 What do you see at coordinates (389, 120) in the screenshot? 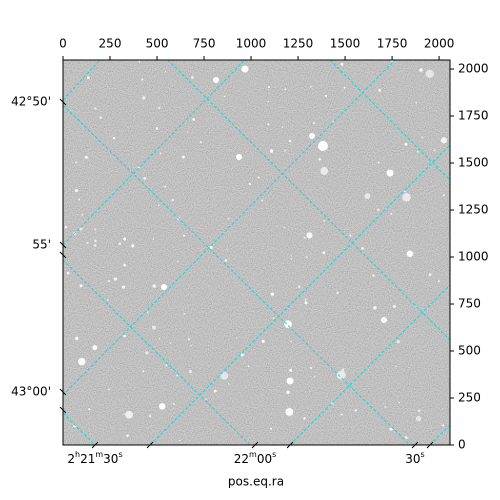
I see `ra-grid-line` at bounding box center [389, 120].